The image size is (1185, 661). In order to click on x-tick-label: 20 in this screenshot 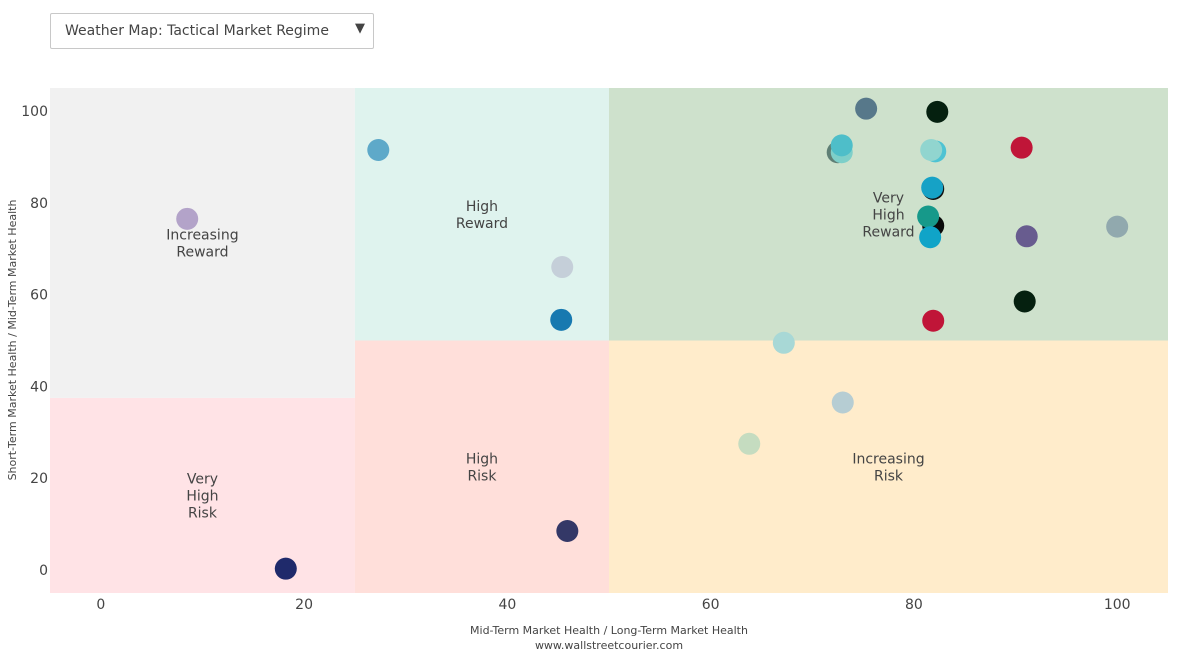, I will do `click(304, 605)`.